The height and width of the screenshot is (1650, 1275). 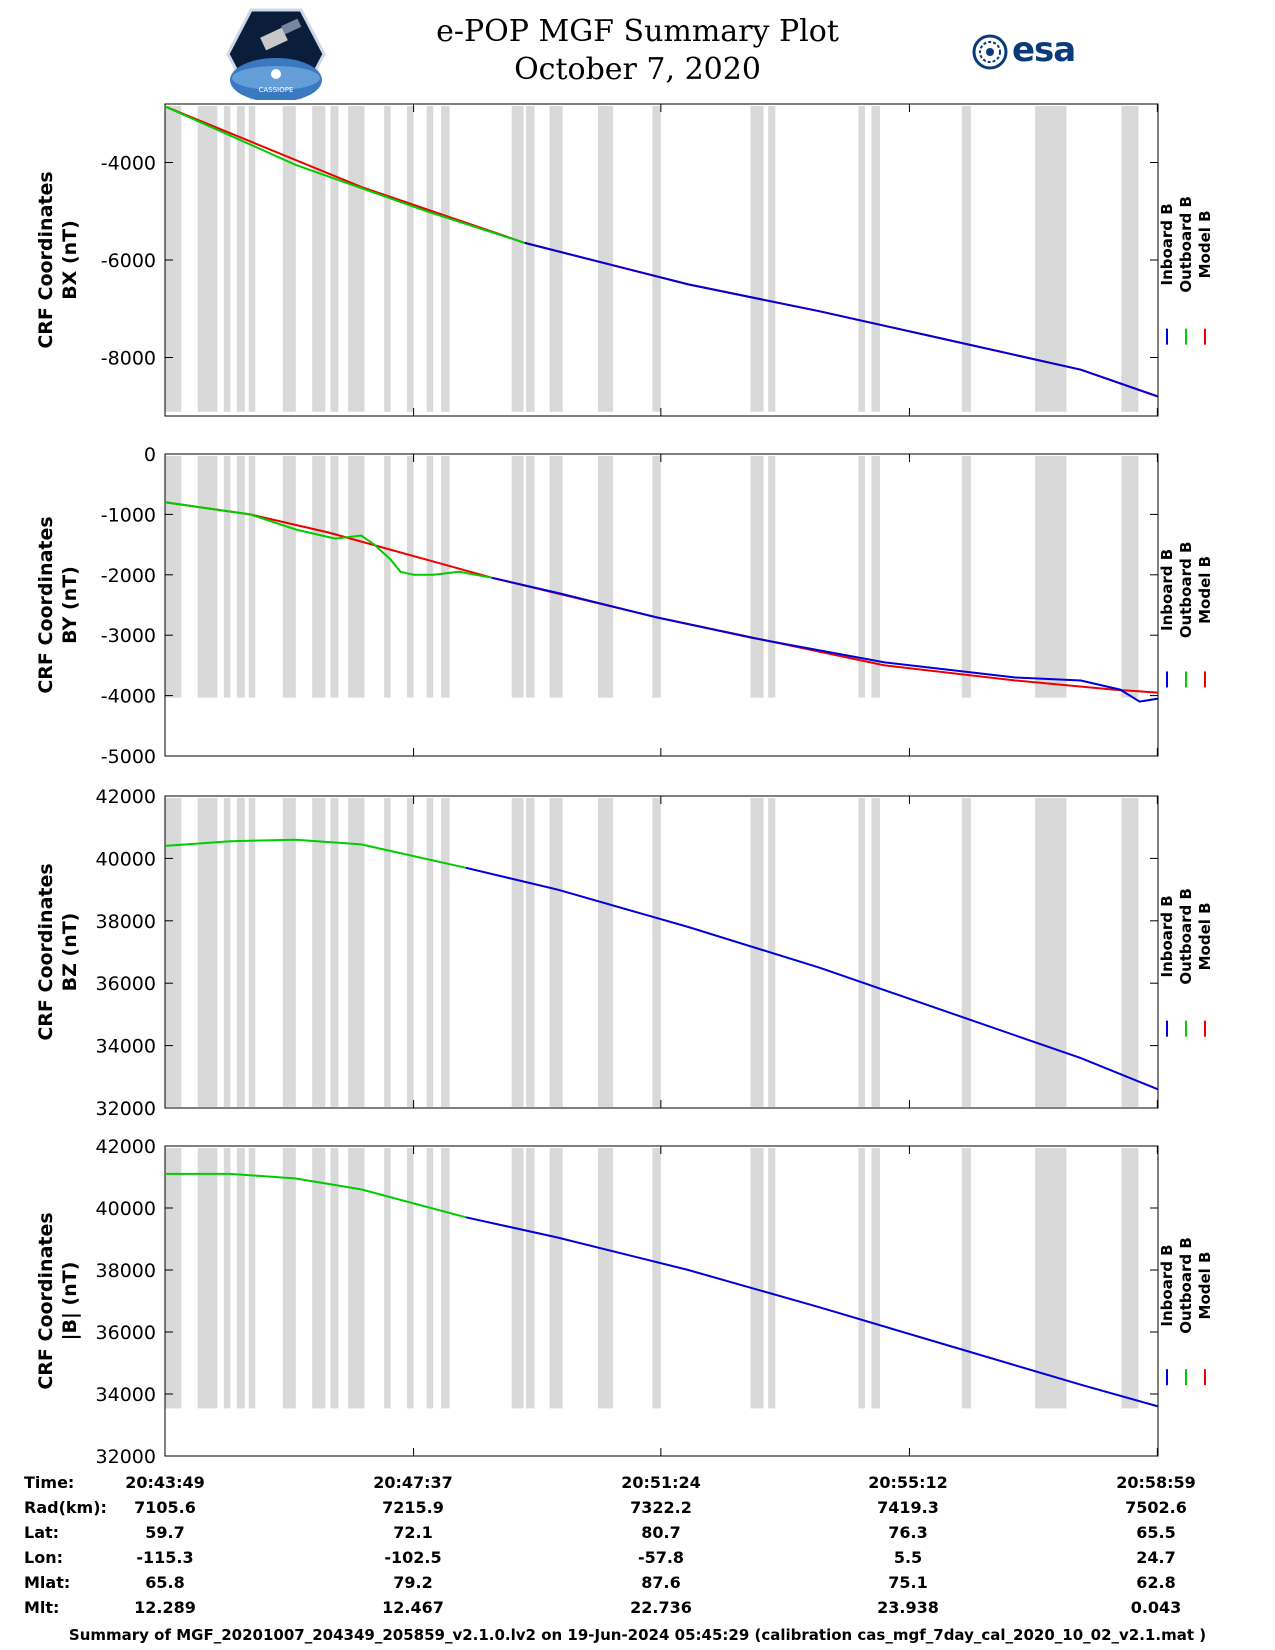 What do you see at coordinates (165, 1557) in the screenshot?
I see `info-value: -115.3` at bounding box center [165, 1557].